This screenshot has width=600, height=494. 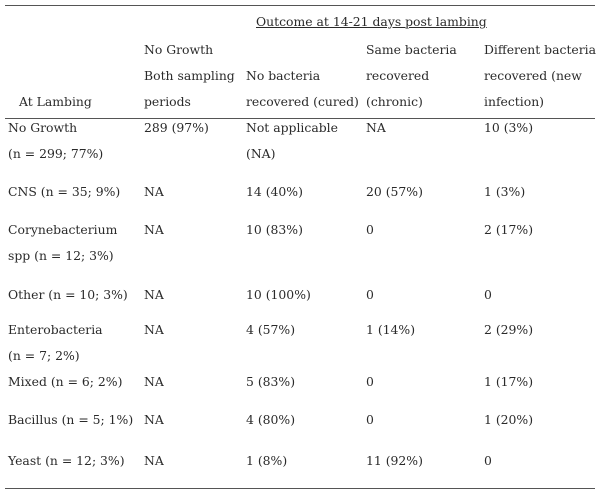 I want to click on cell-cured-line1: 4 (57%), so click(x=271, y=329).